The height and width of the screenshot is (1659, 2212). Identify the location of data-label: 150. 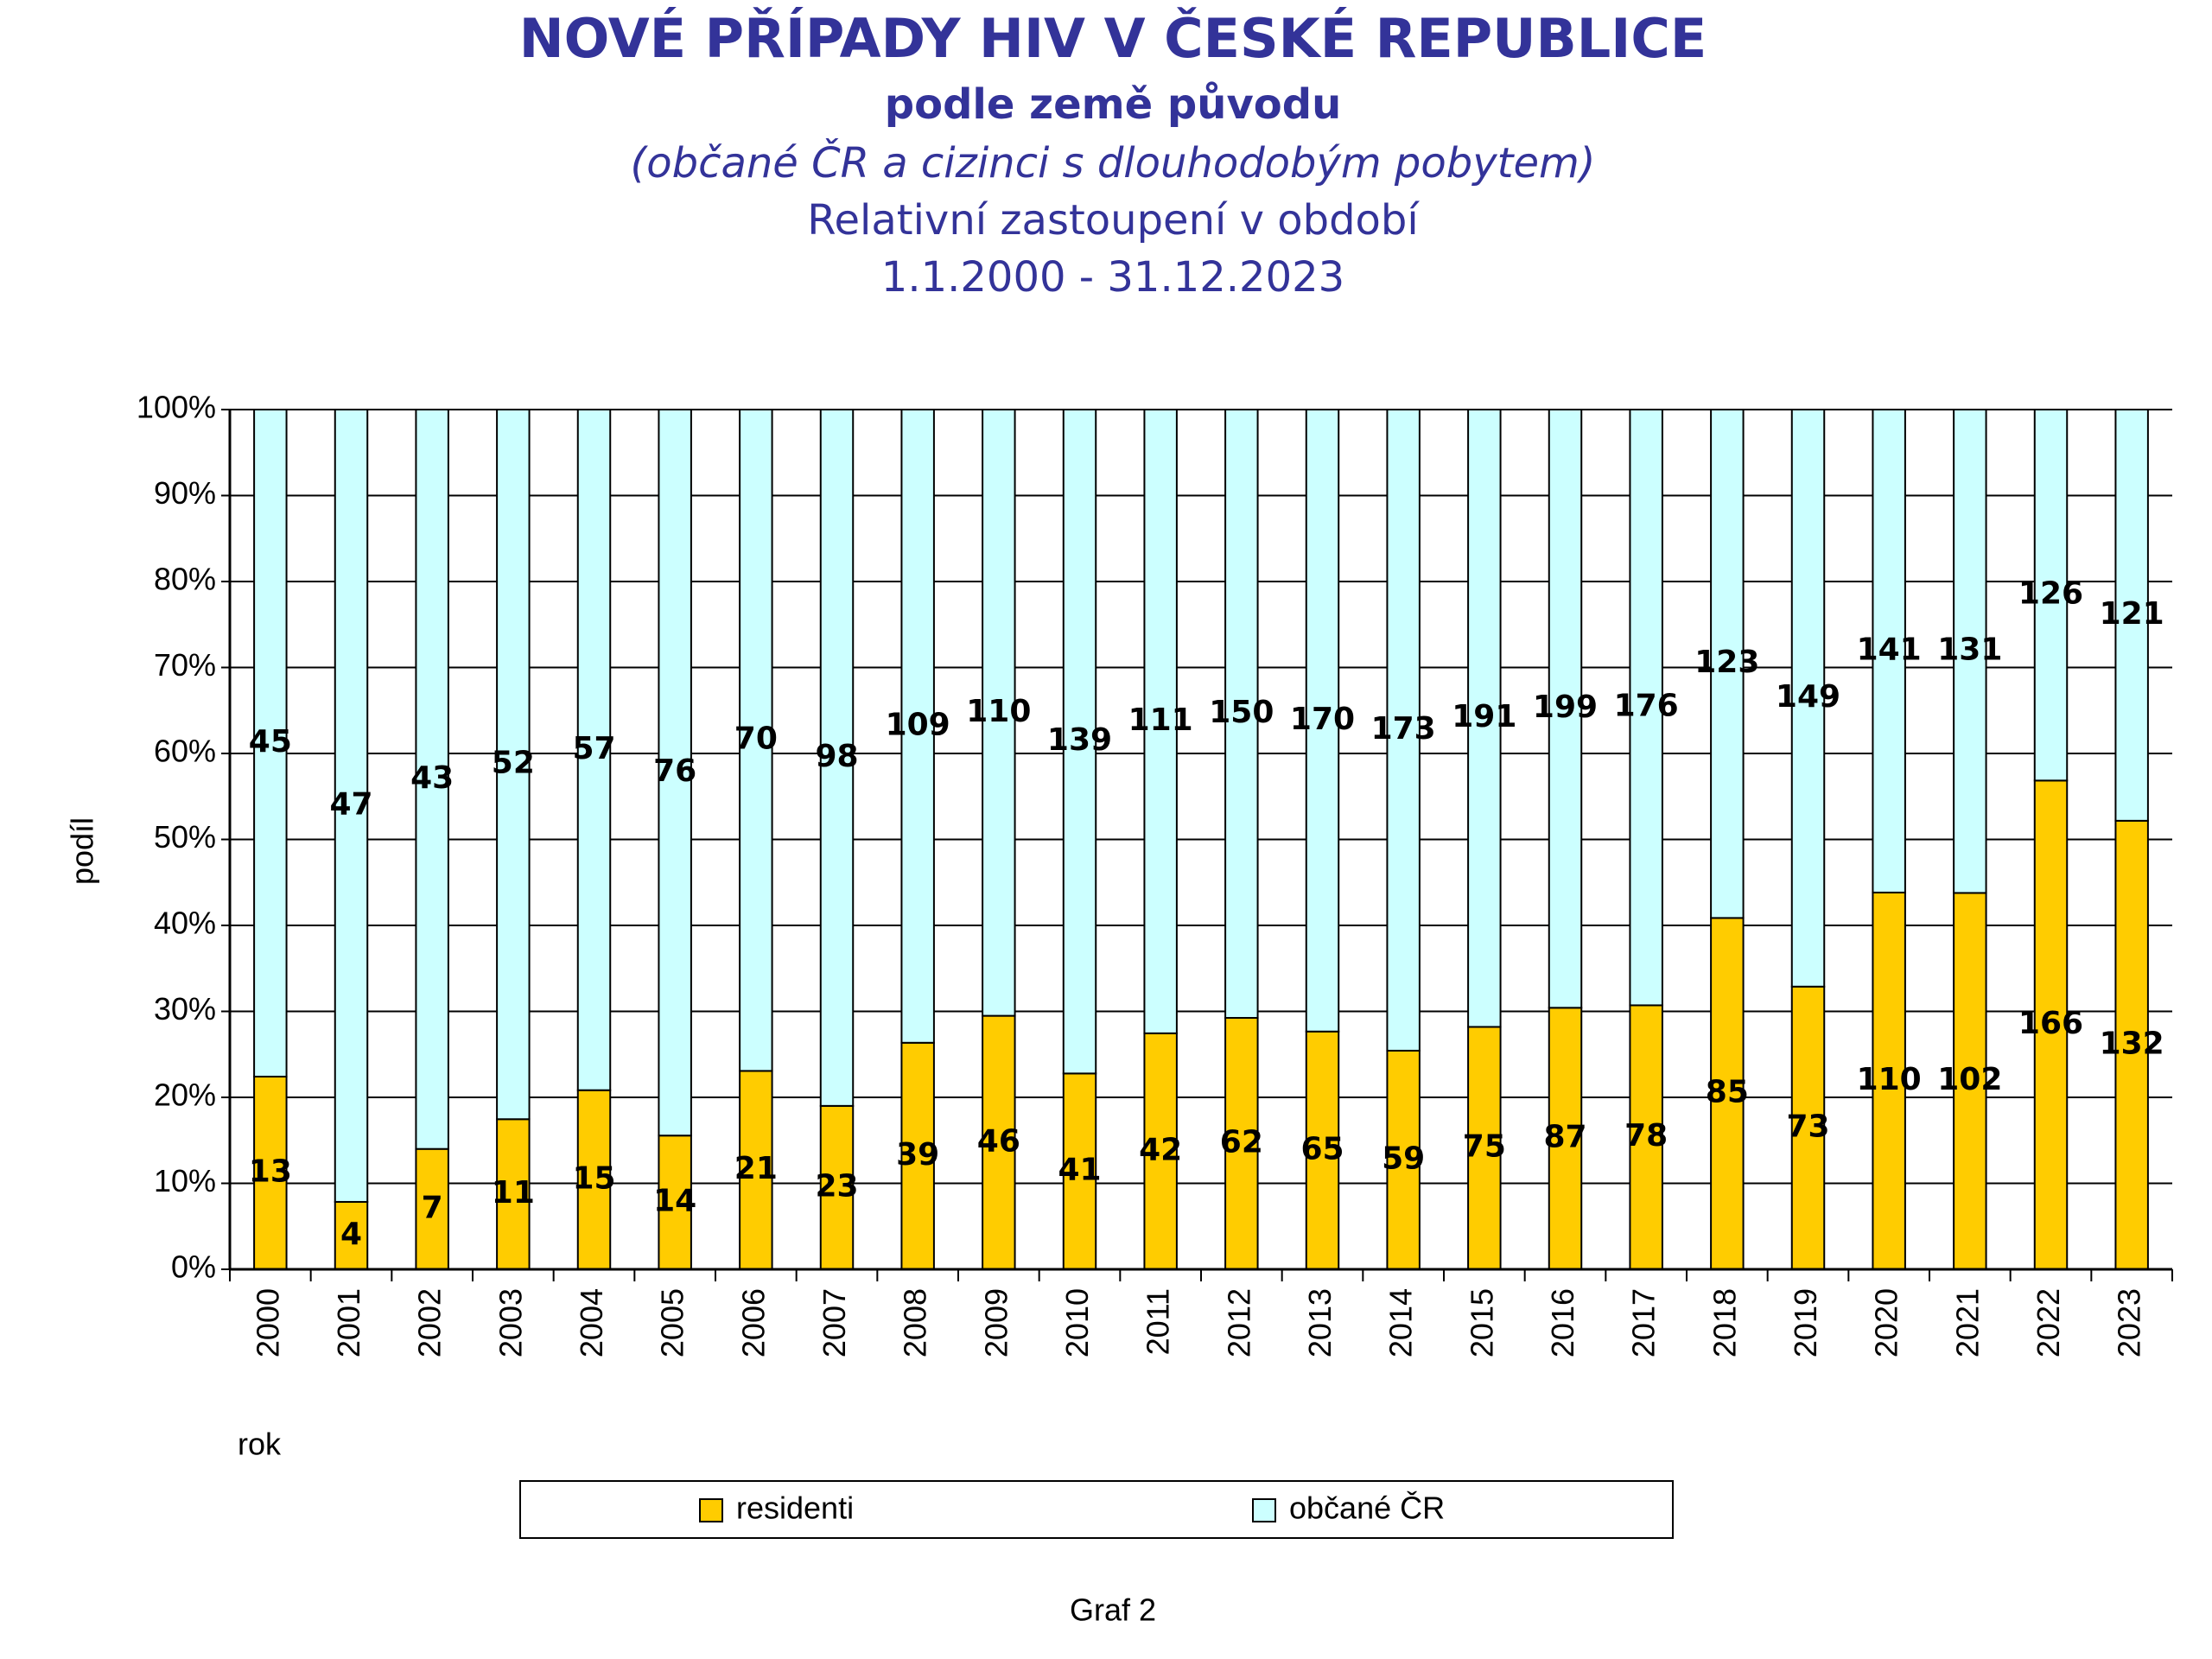
(1241, 712).